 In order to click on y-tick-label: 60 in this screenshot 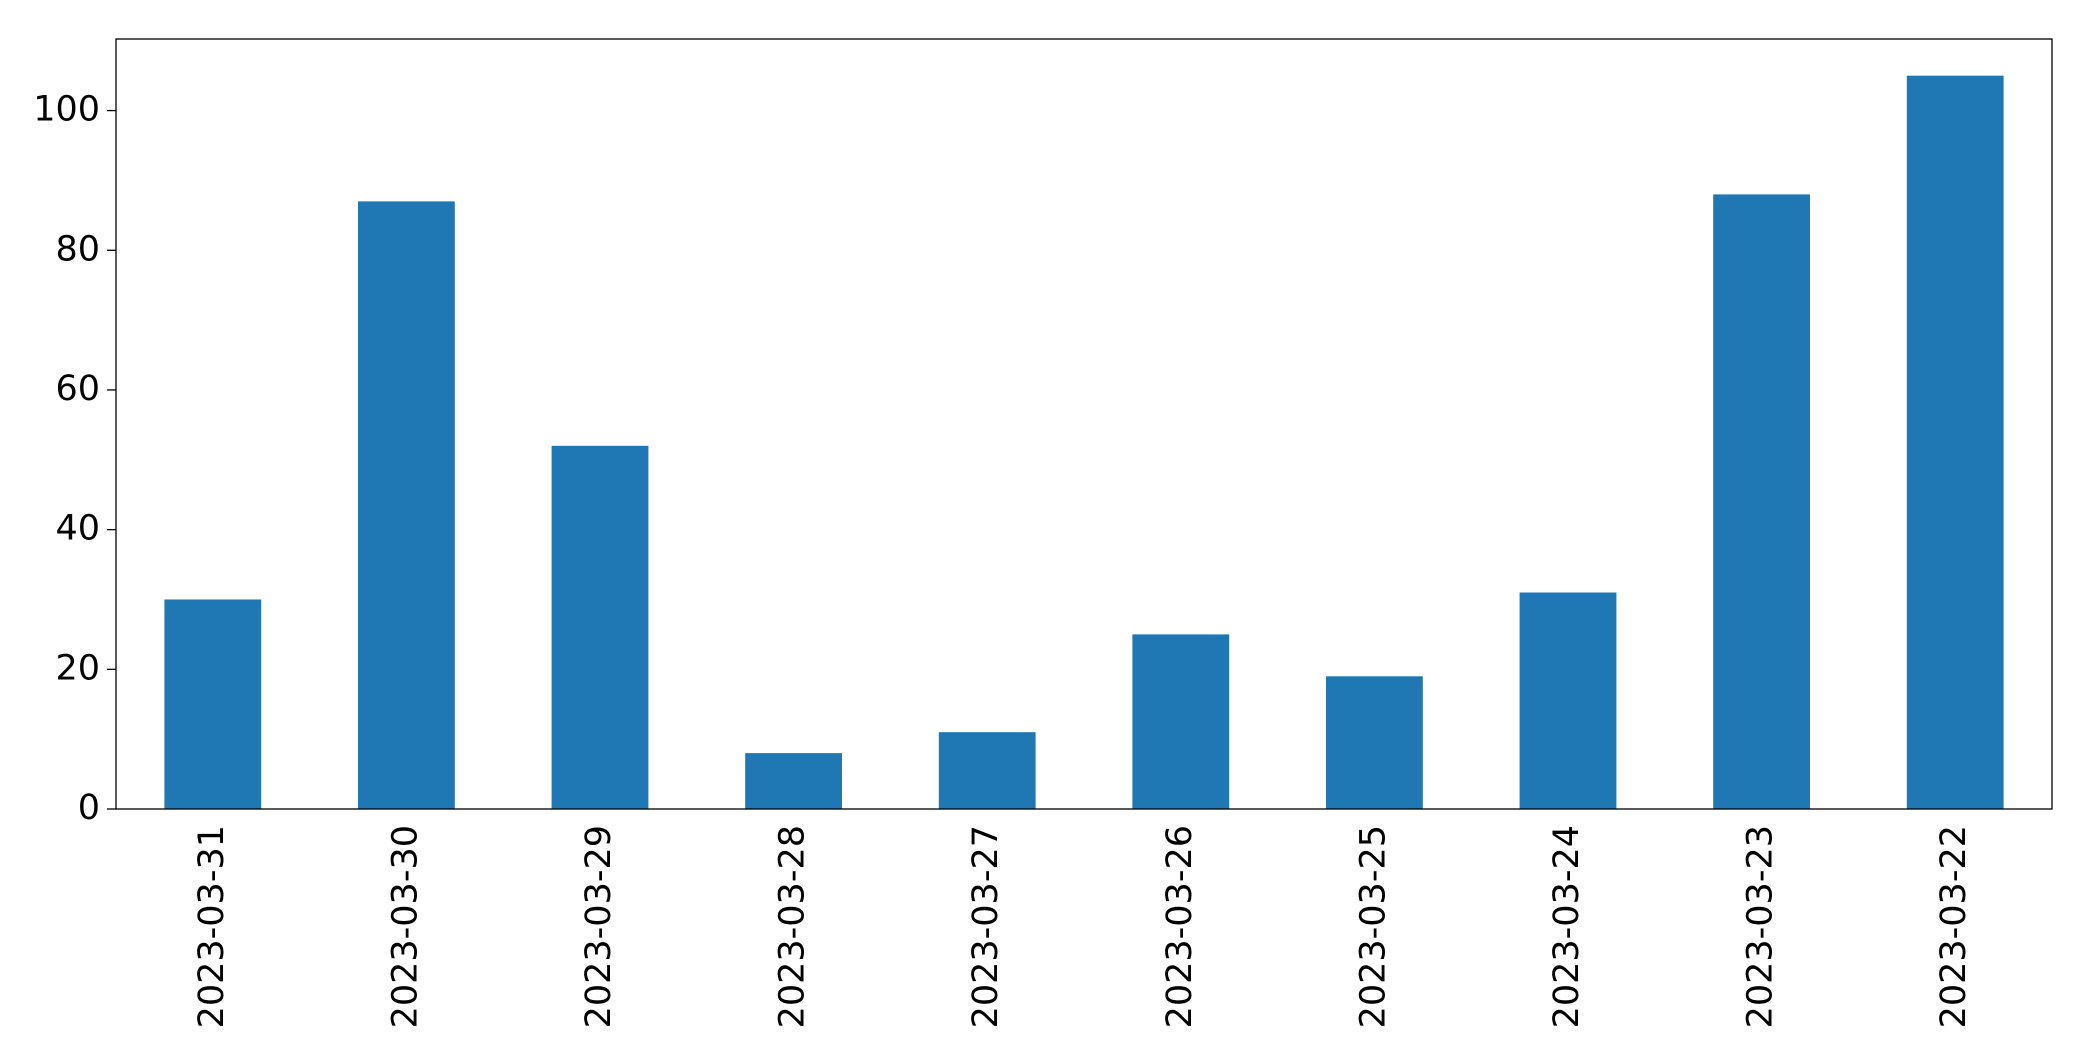, I will do `click(77, 389)`.